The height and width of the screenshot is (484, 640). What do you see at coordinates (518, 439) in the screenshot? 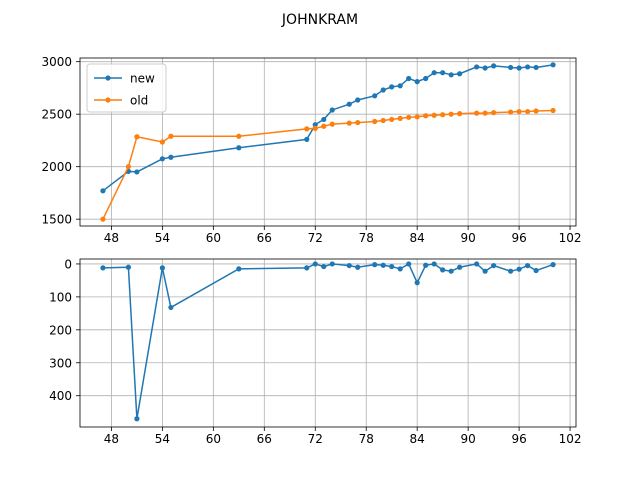
I see `x-tick-label: 96` at bounding box center [518, 439].